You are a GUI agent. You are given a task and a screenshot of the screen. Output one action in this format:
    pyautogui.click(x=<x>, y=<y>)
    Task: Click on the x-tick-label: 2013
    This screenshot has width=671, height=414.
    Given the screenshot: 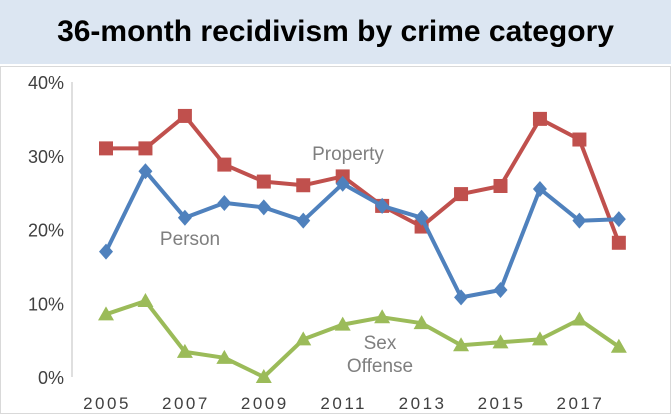 What is the action you would take?
    pyautogui.click(x=423, y=403)
    